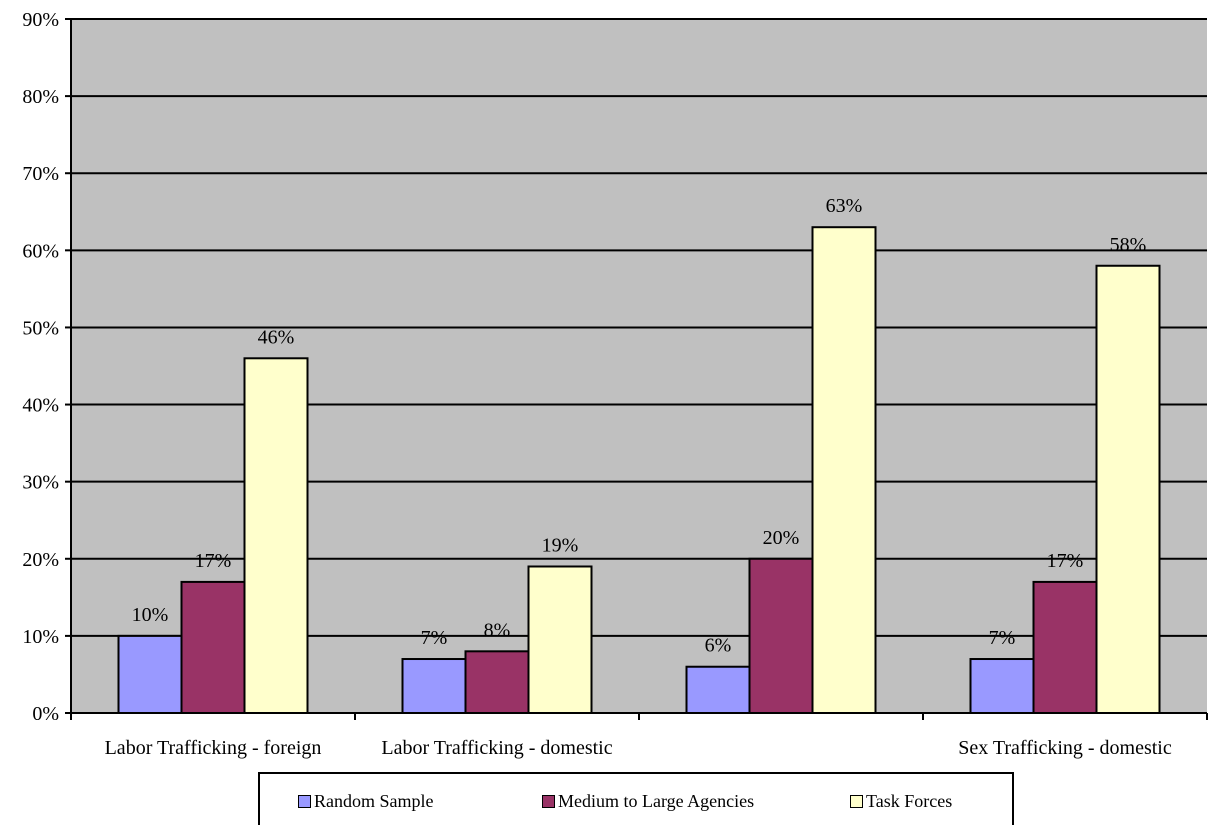 The image size is (1211, 825). What do you see at coordinates (374, 801) in the screenshot?
I see `legend-label-random-sample: Random Sample` at bounding box center [374, 801].